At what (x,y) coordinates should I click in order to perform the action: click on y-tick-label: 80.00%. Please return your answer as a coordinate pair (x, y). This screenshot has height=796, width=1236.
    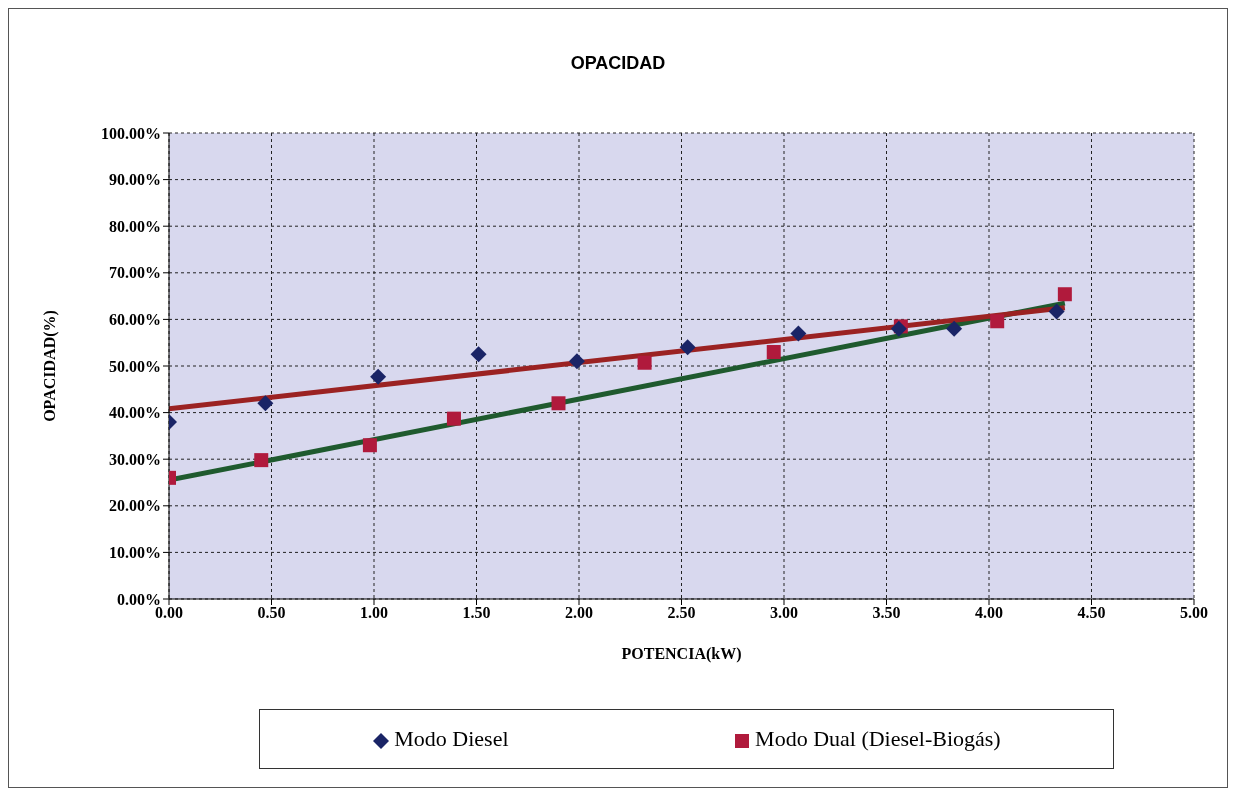
    Looking at the image, I should click on (135, 226).